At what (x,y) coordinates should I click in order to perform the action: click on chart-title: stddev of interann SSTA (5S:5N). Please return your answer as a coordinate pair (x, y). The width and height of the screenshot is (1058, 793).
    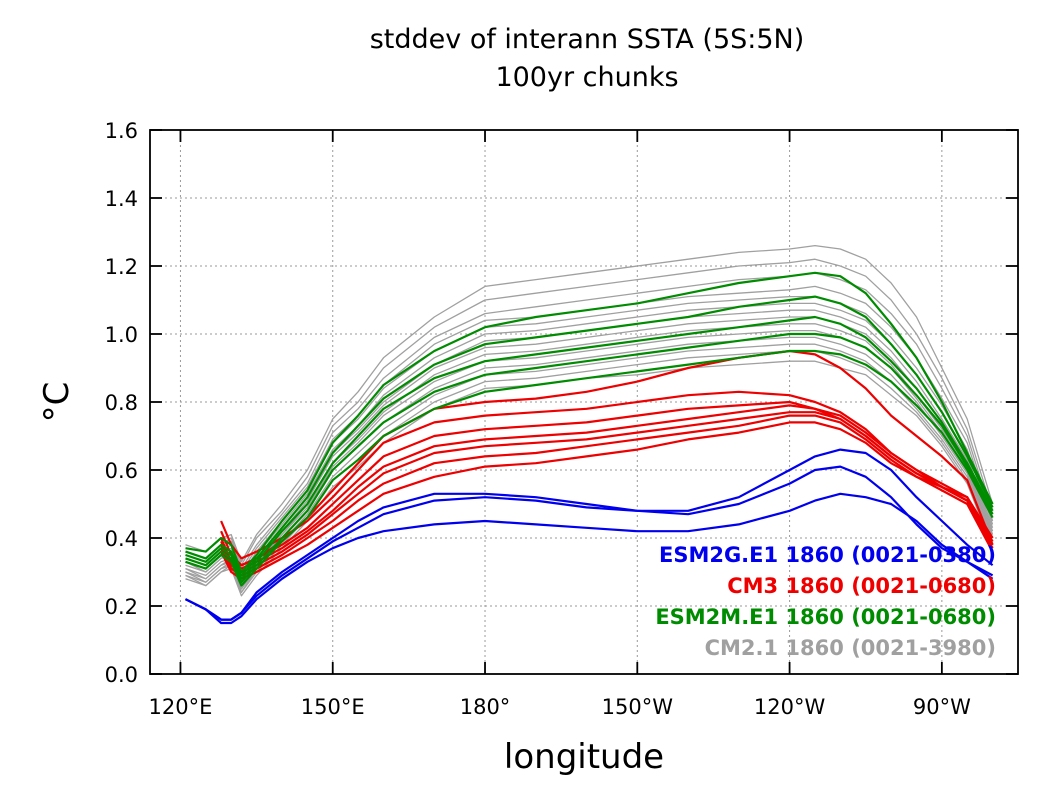
    Looking at the image, I should click on (587, 39).